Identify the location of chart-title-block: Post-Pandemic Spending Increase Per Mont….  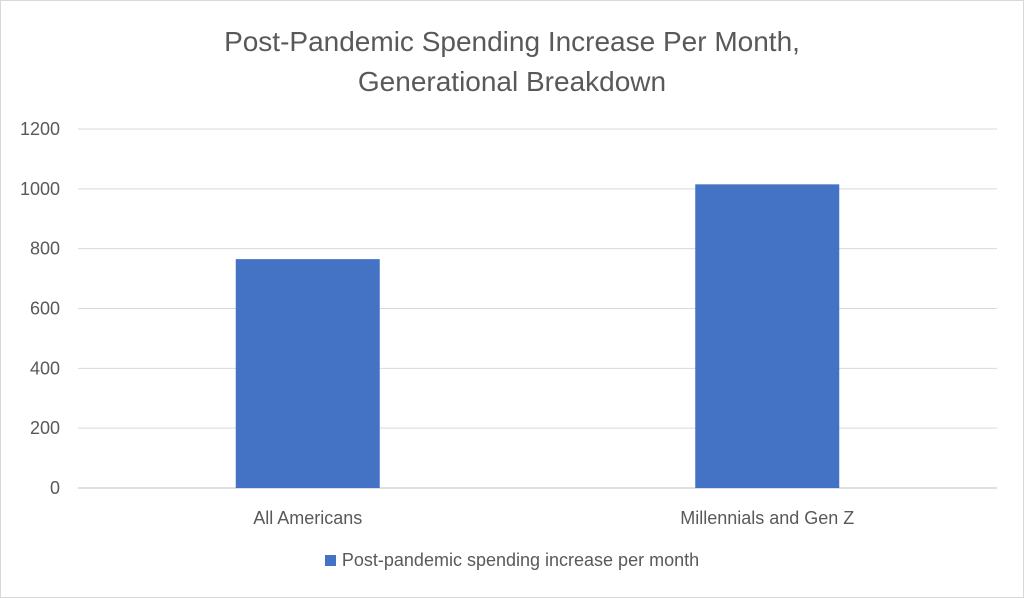
(512, 62).